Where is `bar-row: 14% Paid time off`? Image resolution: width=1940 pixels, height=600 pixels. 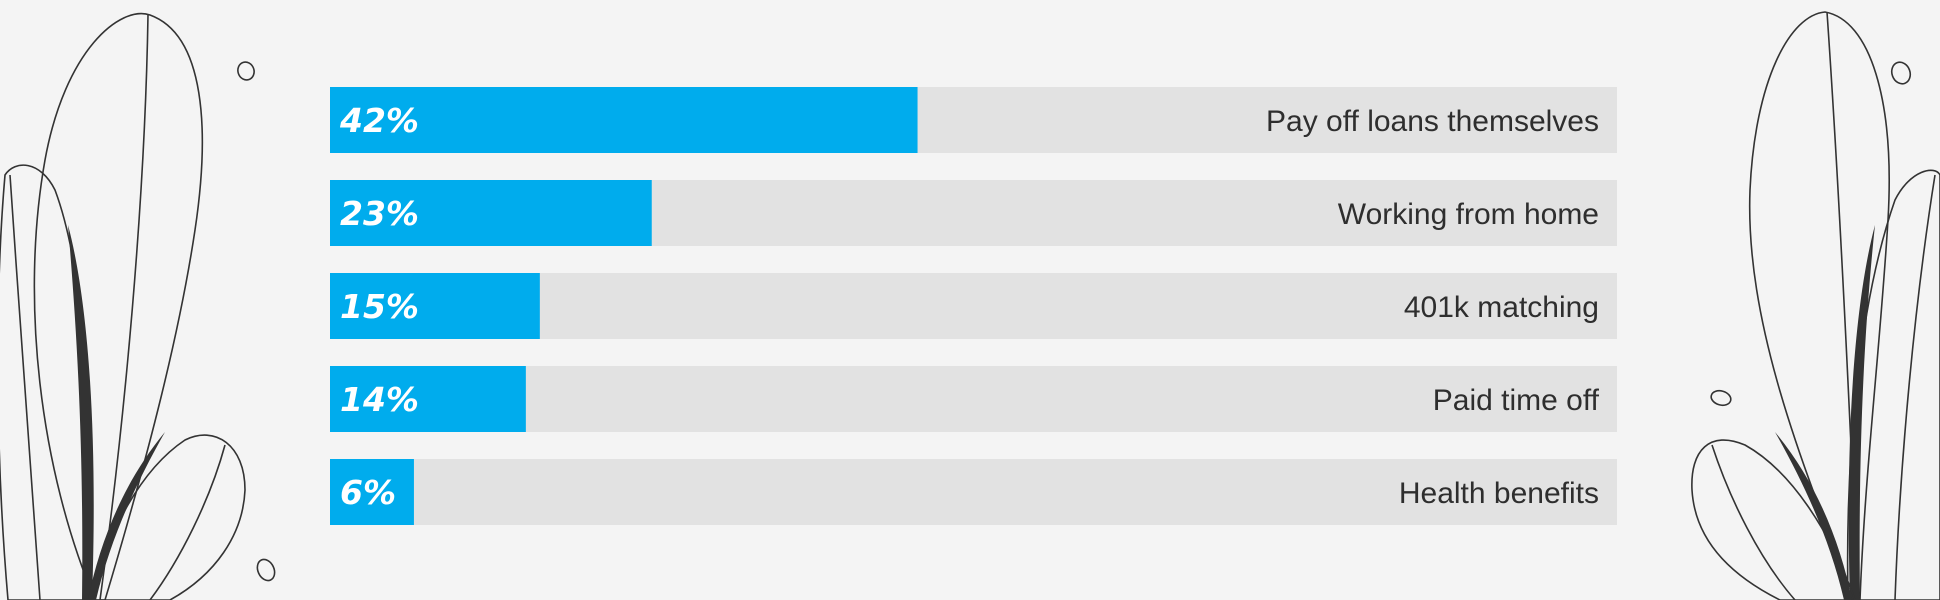
bar-row: 14% Paid time off is located at coordinates (973, 399).